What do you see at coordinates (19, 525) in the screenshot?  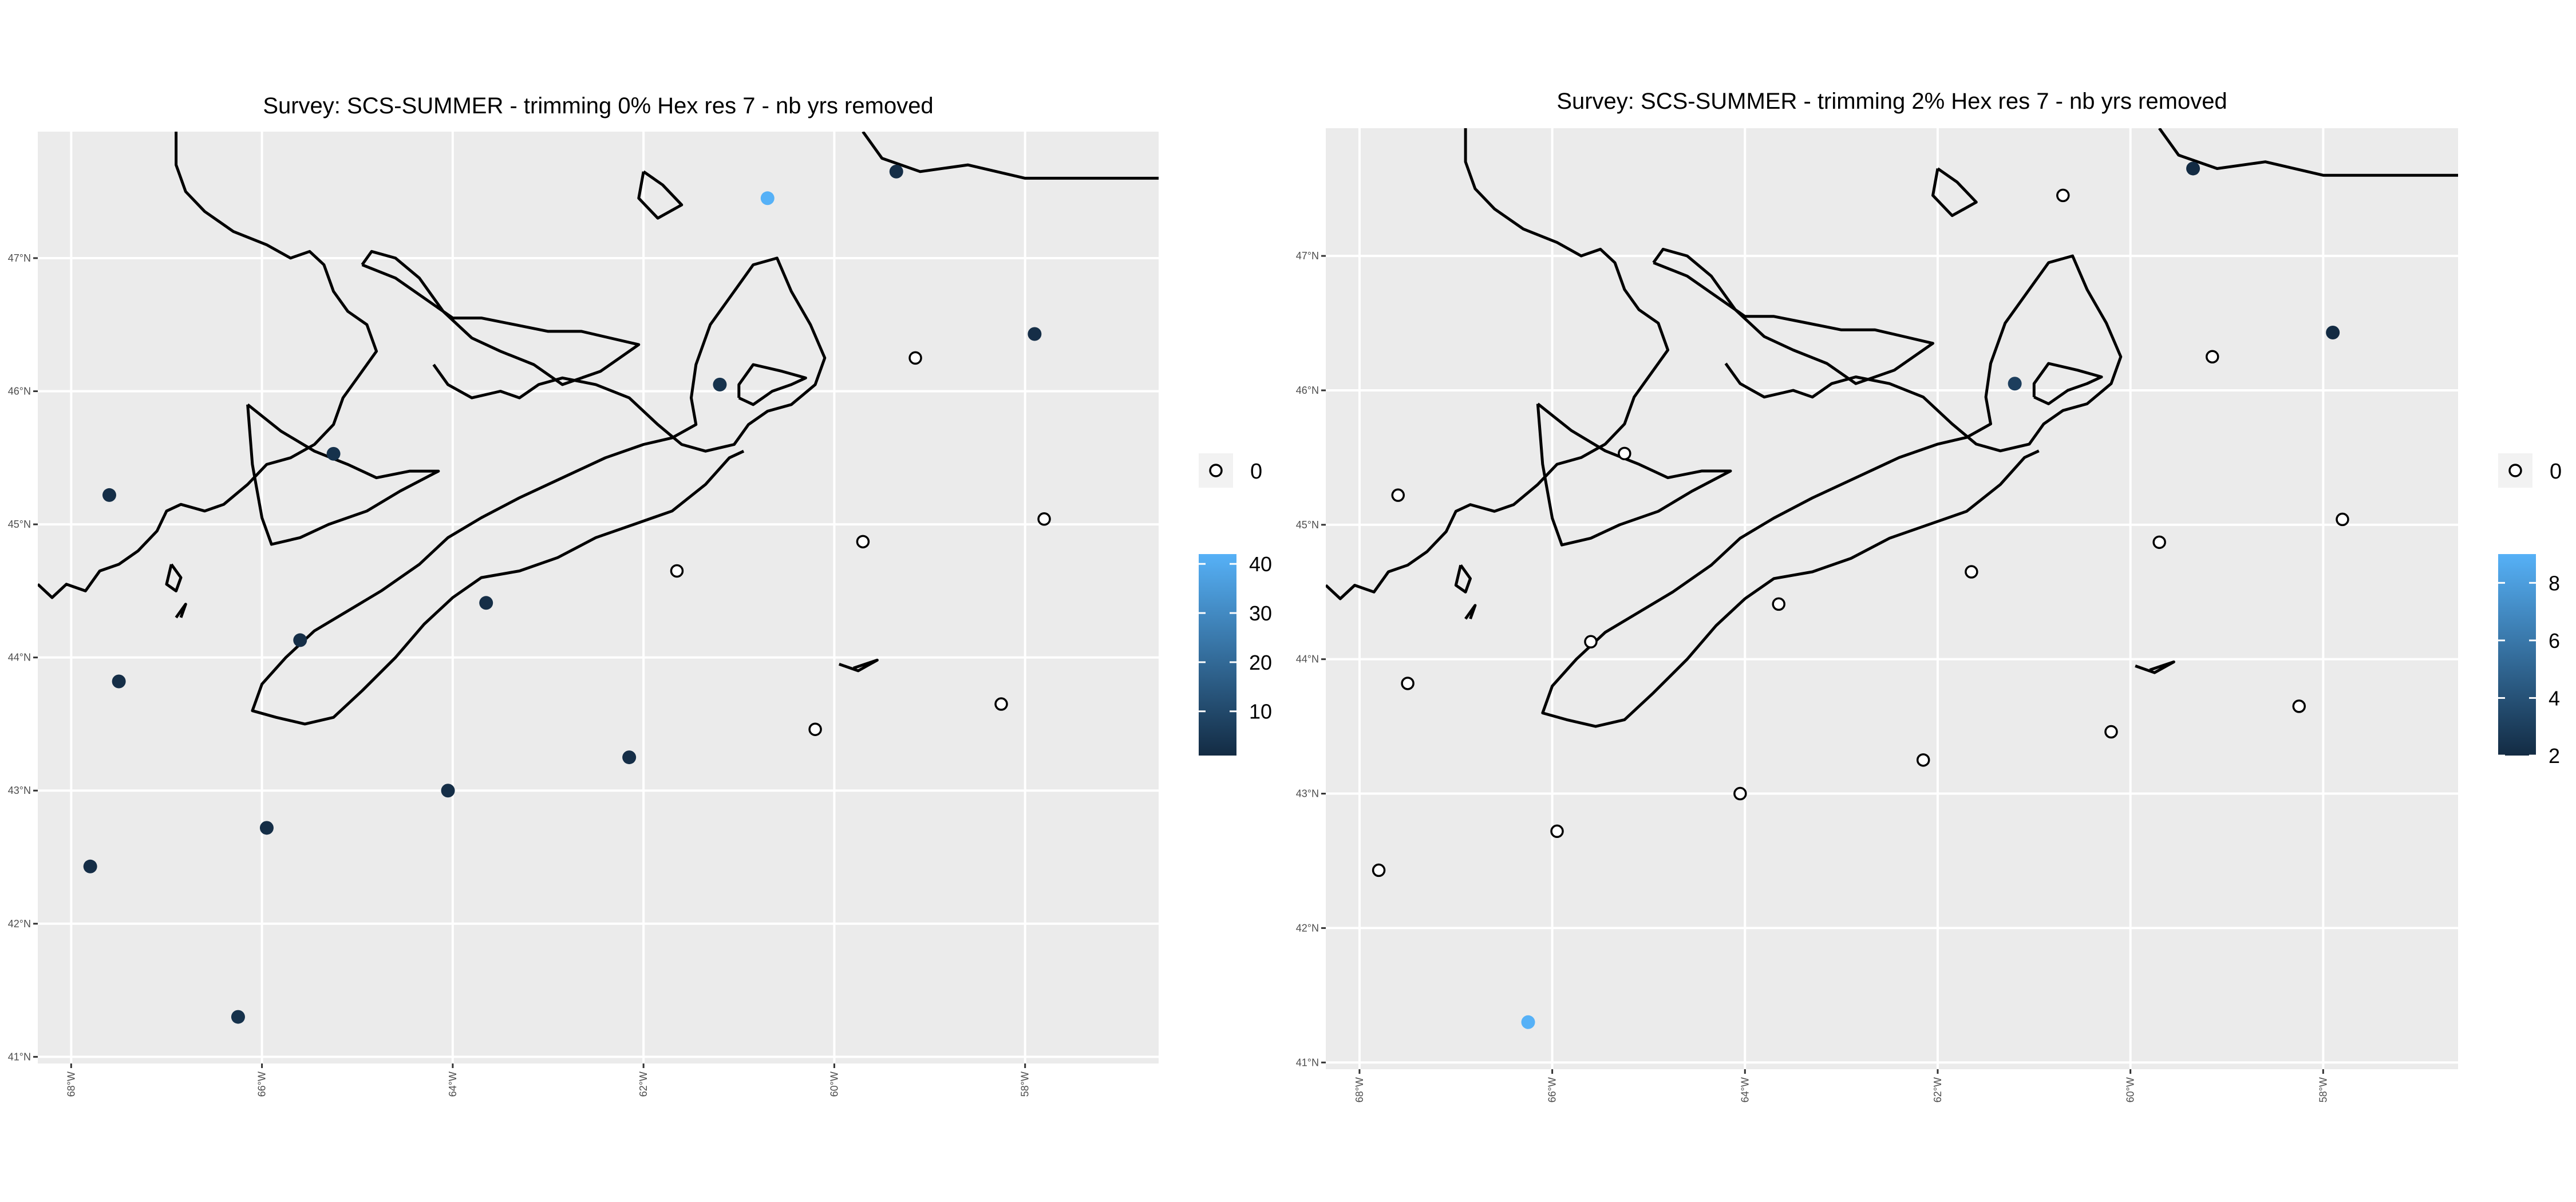 I see `lat-tick-label: 45°N` at bounding box center [19, 525].